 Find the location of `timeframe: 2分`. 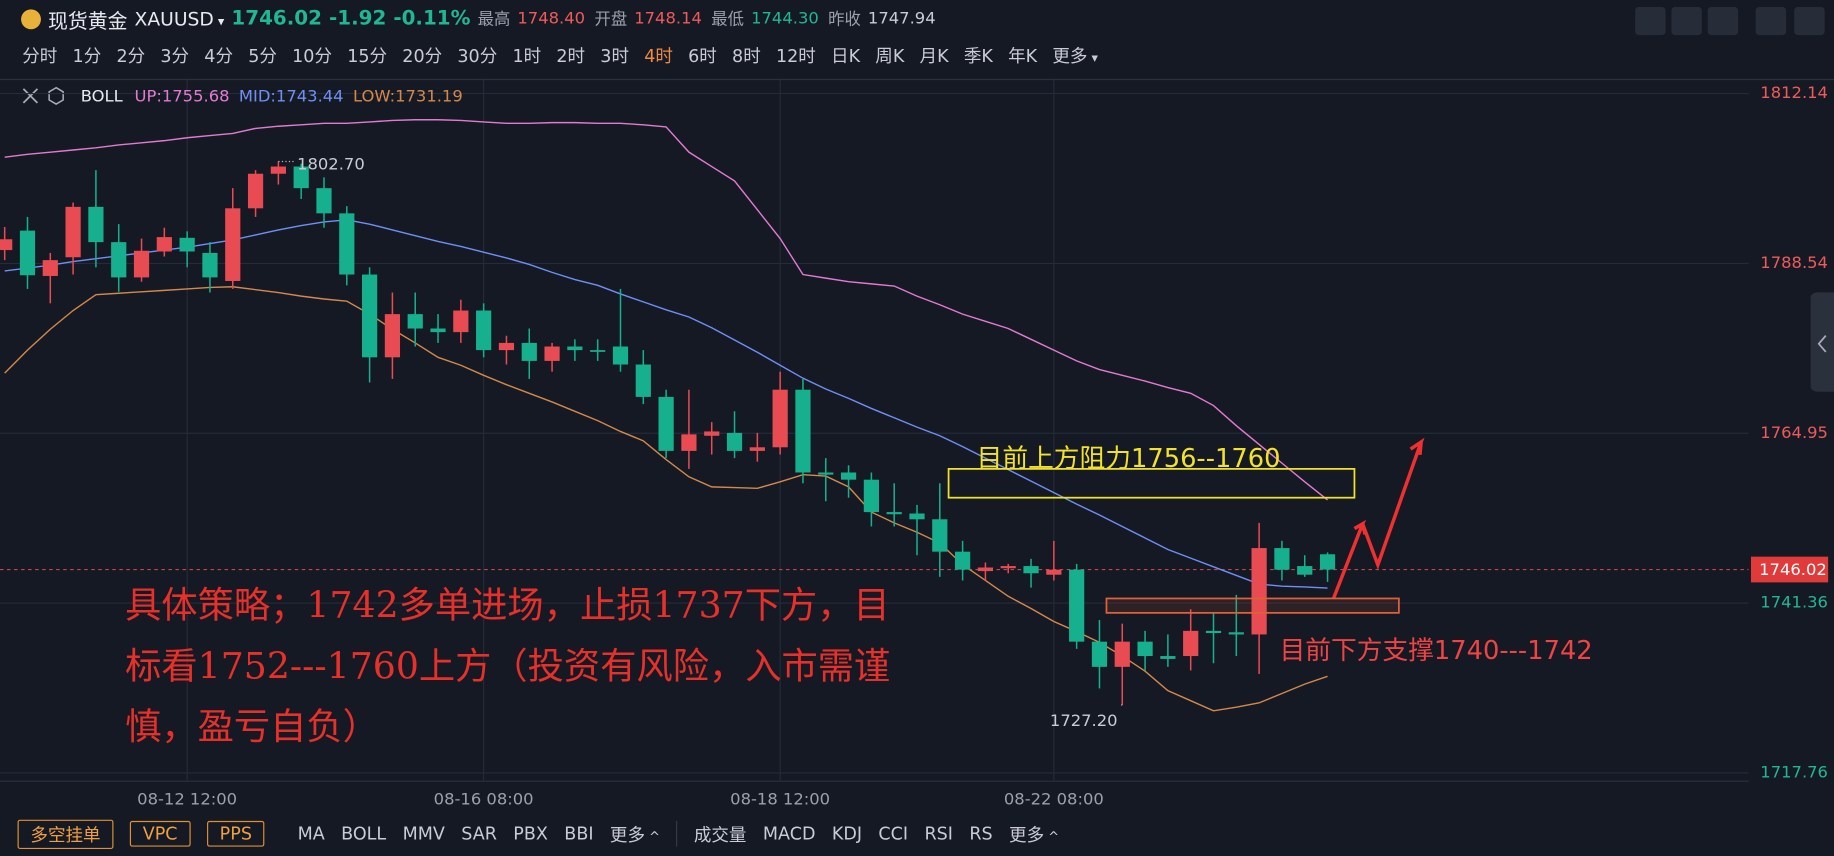

timeframe: 2分 is located at coordinates (131, 56).